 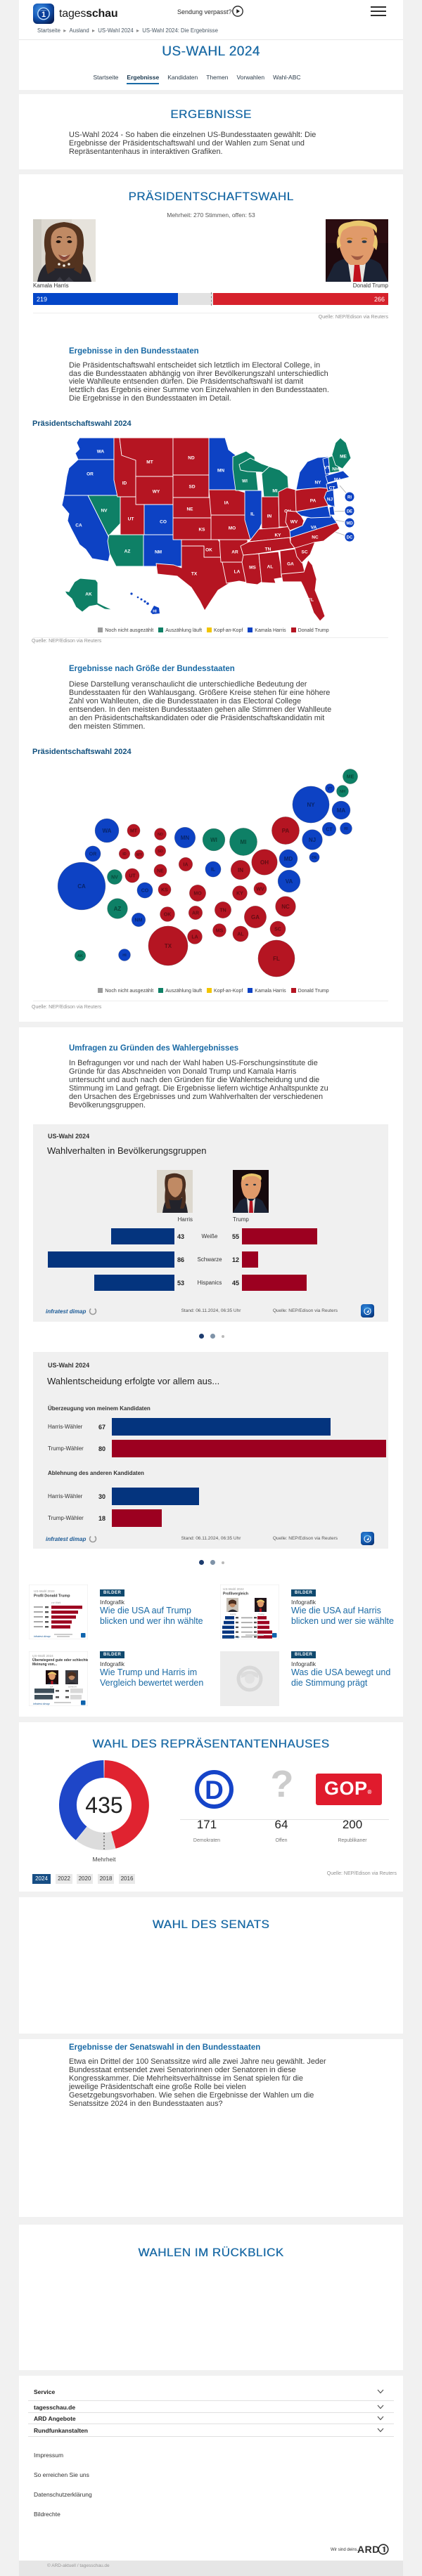 I want to click on svg-text: Mehrheit, so click(x=104, y=1859).